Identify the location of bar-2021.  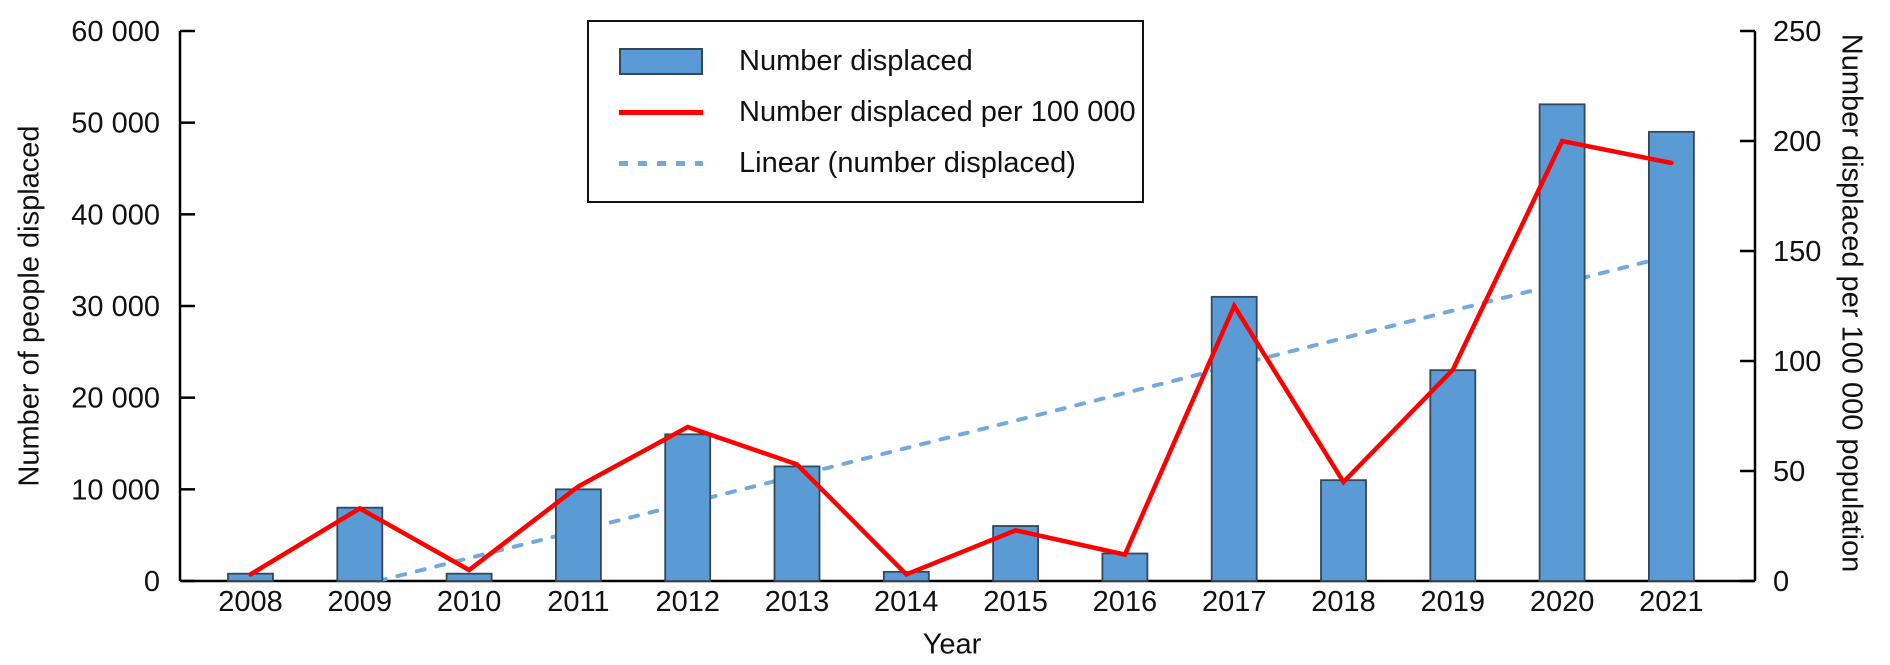
(1671, 356).